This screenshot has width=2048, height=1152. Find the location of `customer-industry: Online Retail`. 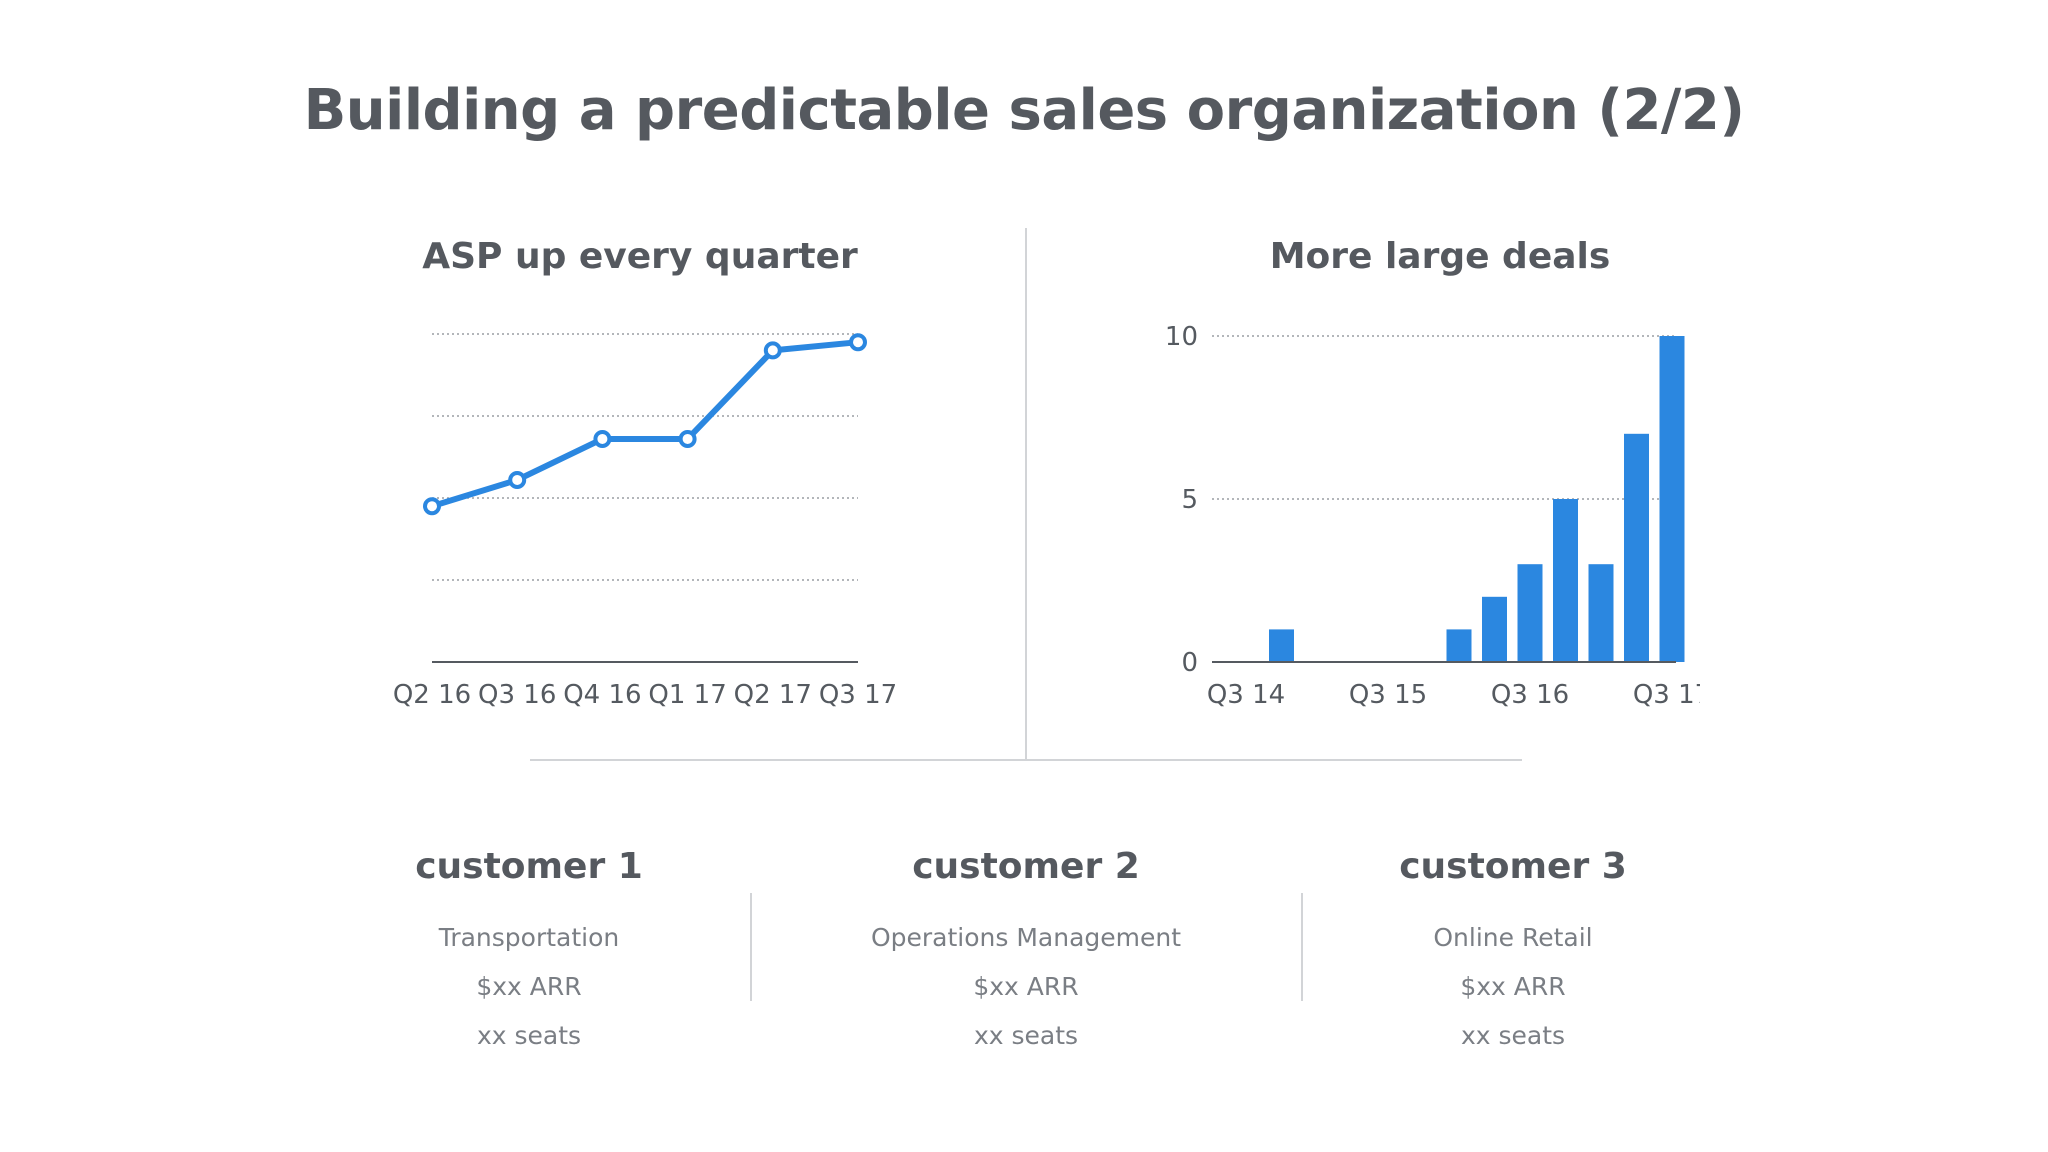

customer-industry: Online Retail is located at coordinates (1513, 937).